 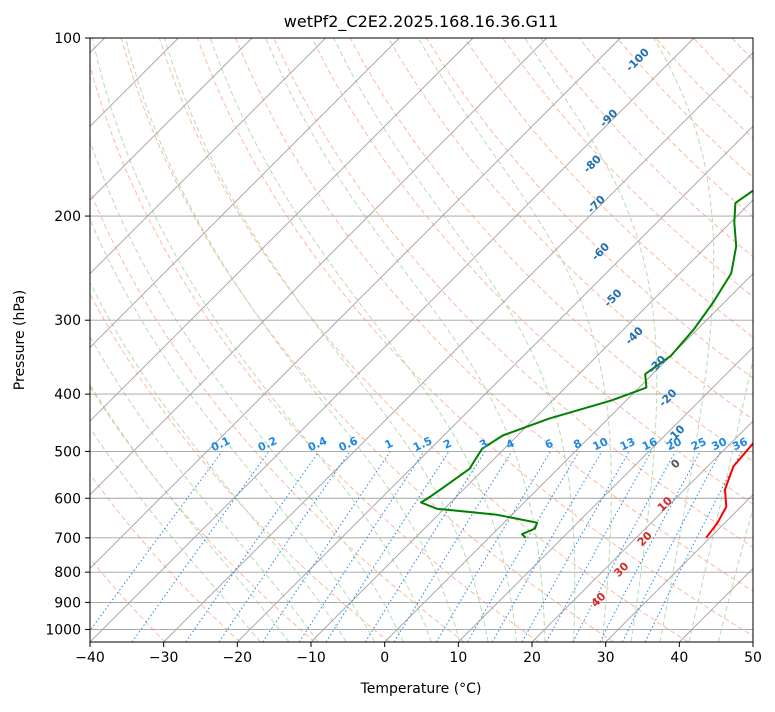 I want to click on y-tick-label: 100, so click(x=67, y=39).